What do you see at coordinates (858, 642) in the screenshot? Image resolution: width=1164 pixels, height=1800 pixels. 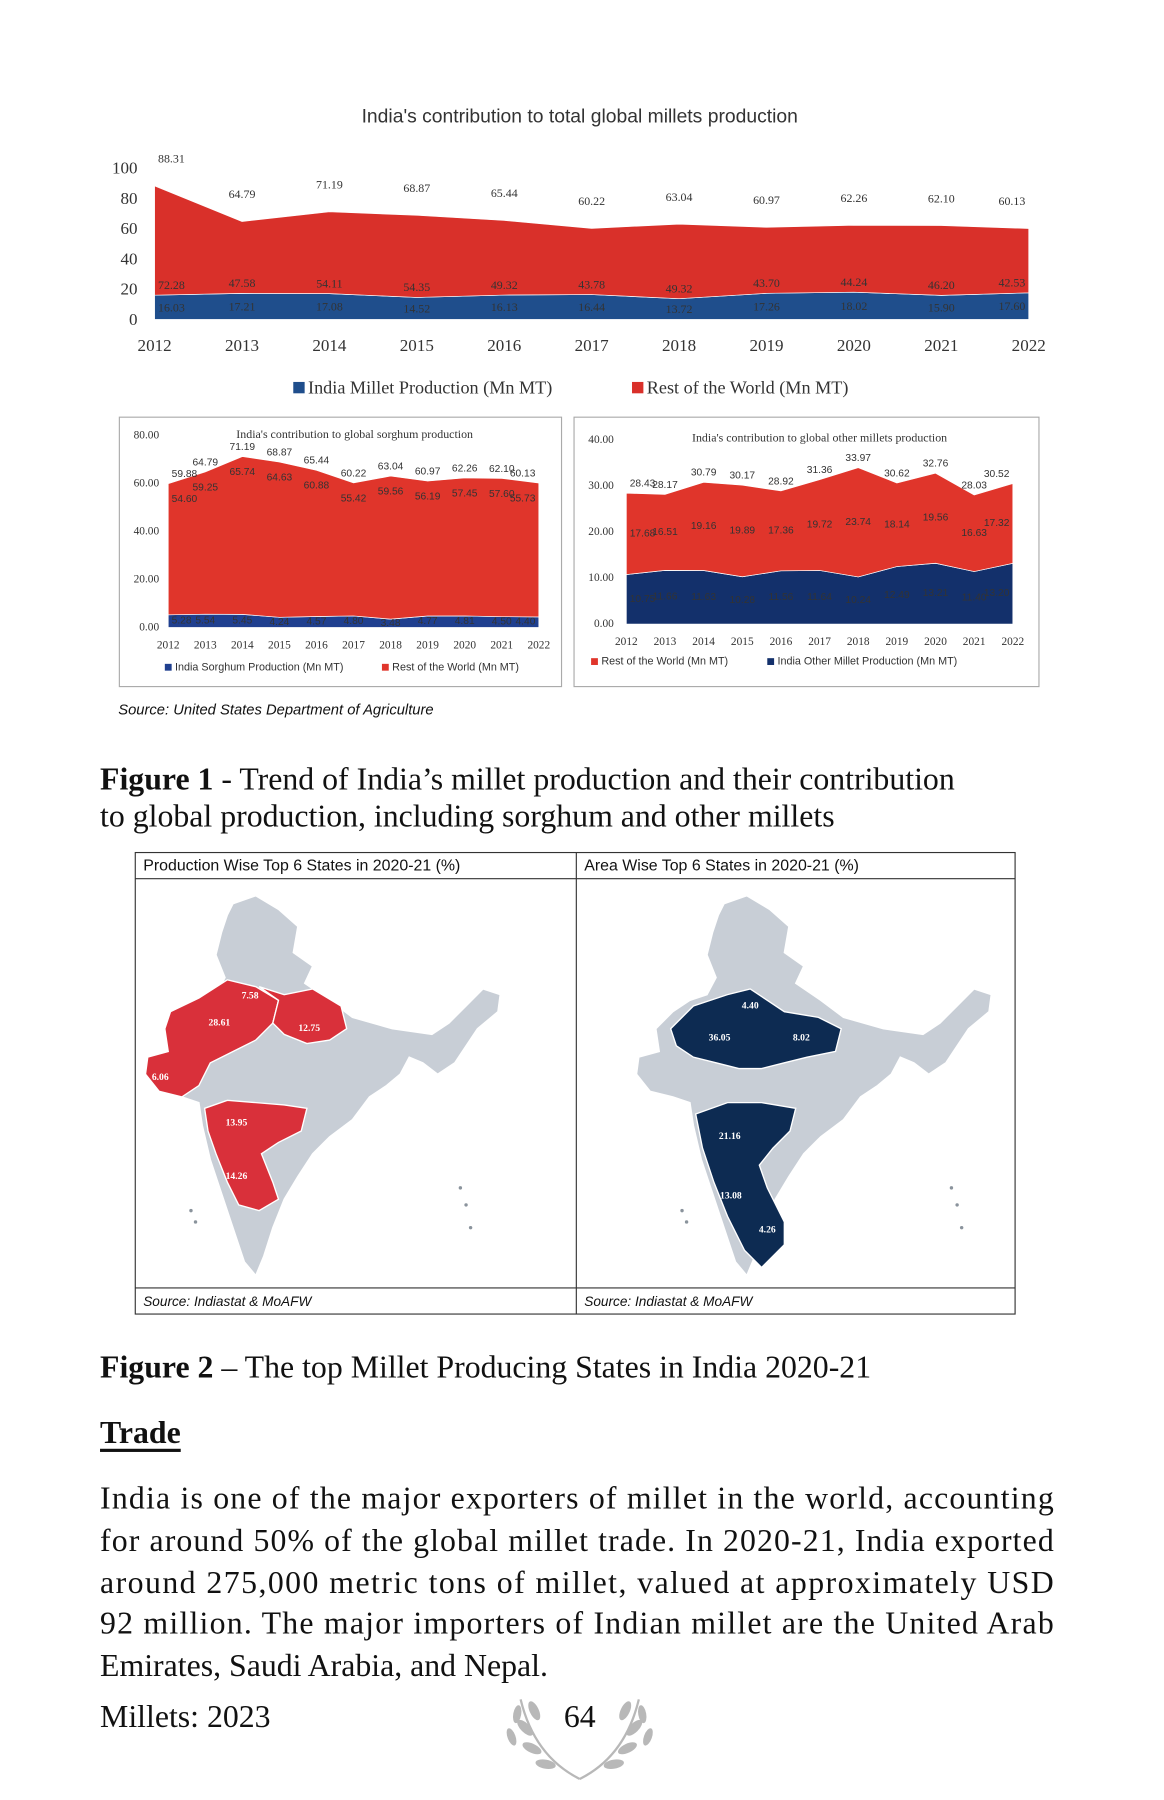 I see `x-tick-label: 2018` at bounding box center [858, 642].